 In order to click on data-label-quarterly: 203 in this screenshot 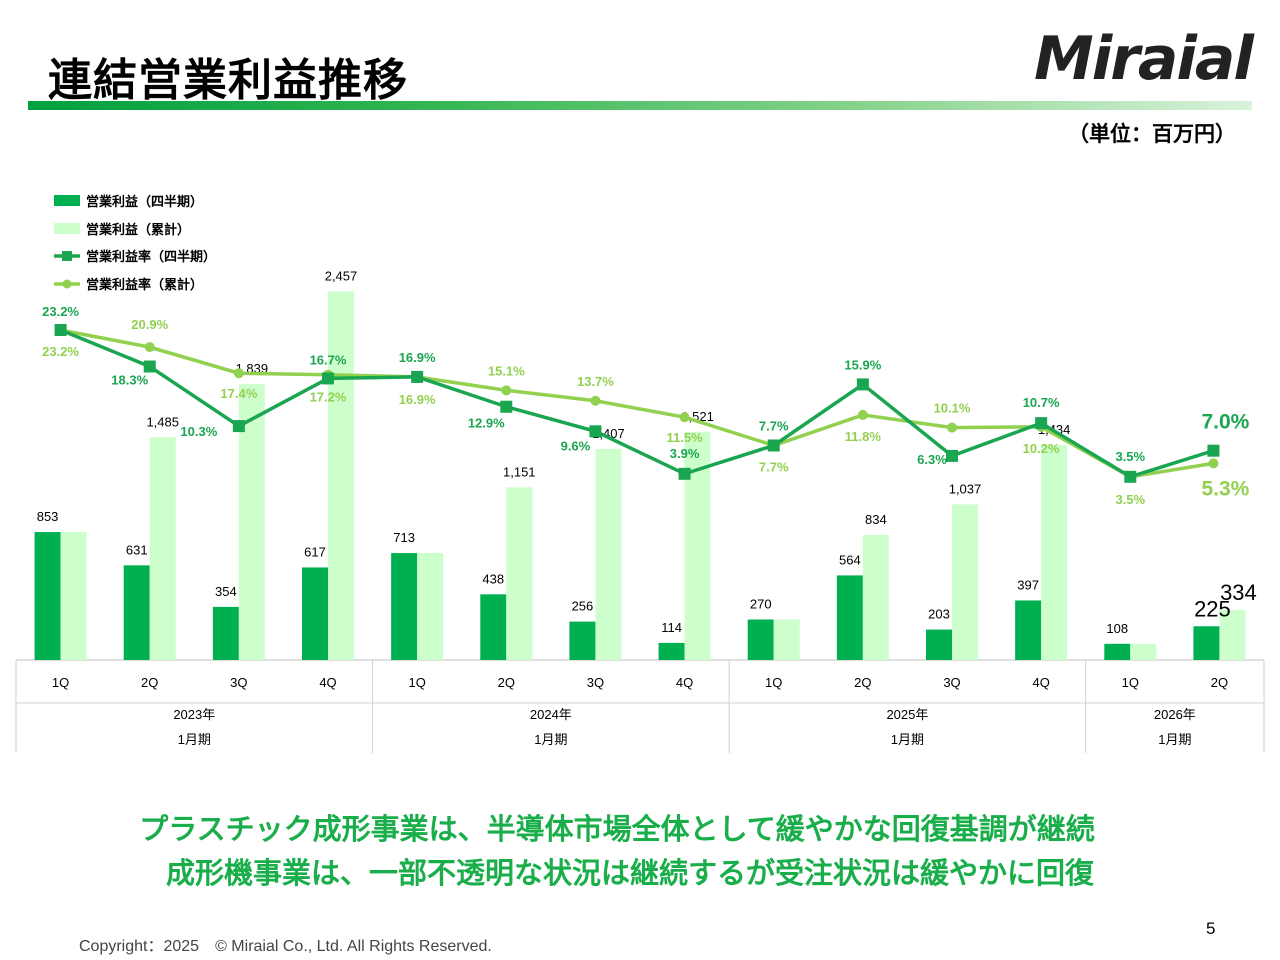, I will do `click(939, 614)`.